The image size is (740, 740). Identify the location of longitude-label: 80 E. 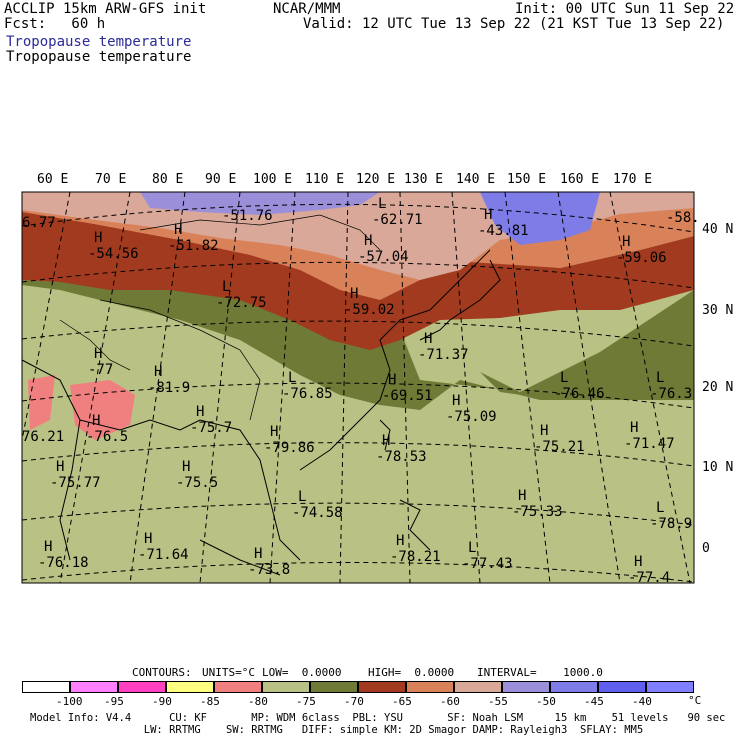
(168, 179).